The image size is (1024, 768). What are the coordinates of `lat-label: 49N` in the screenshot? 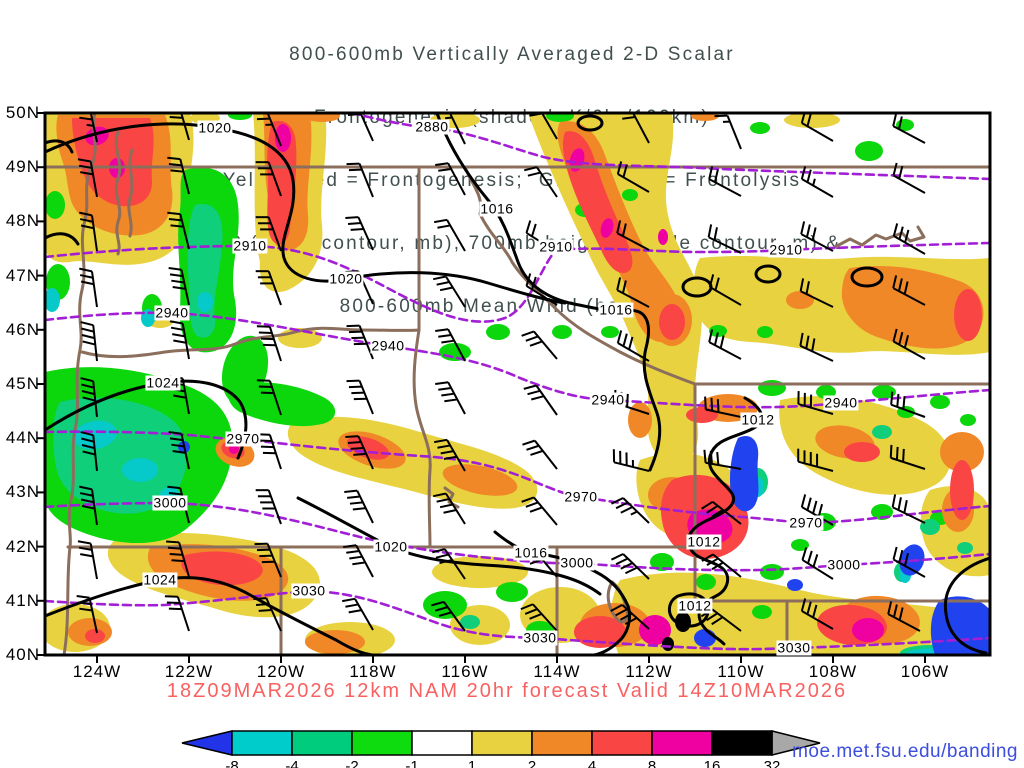 It's located at (22, 167).